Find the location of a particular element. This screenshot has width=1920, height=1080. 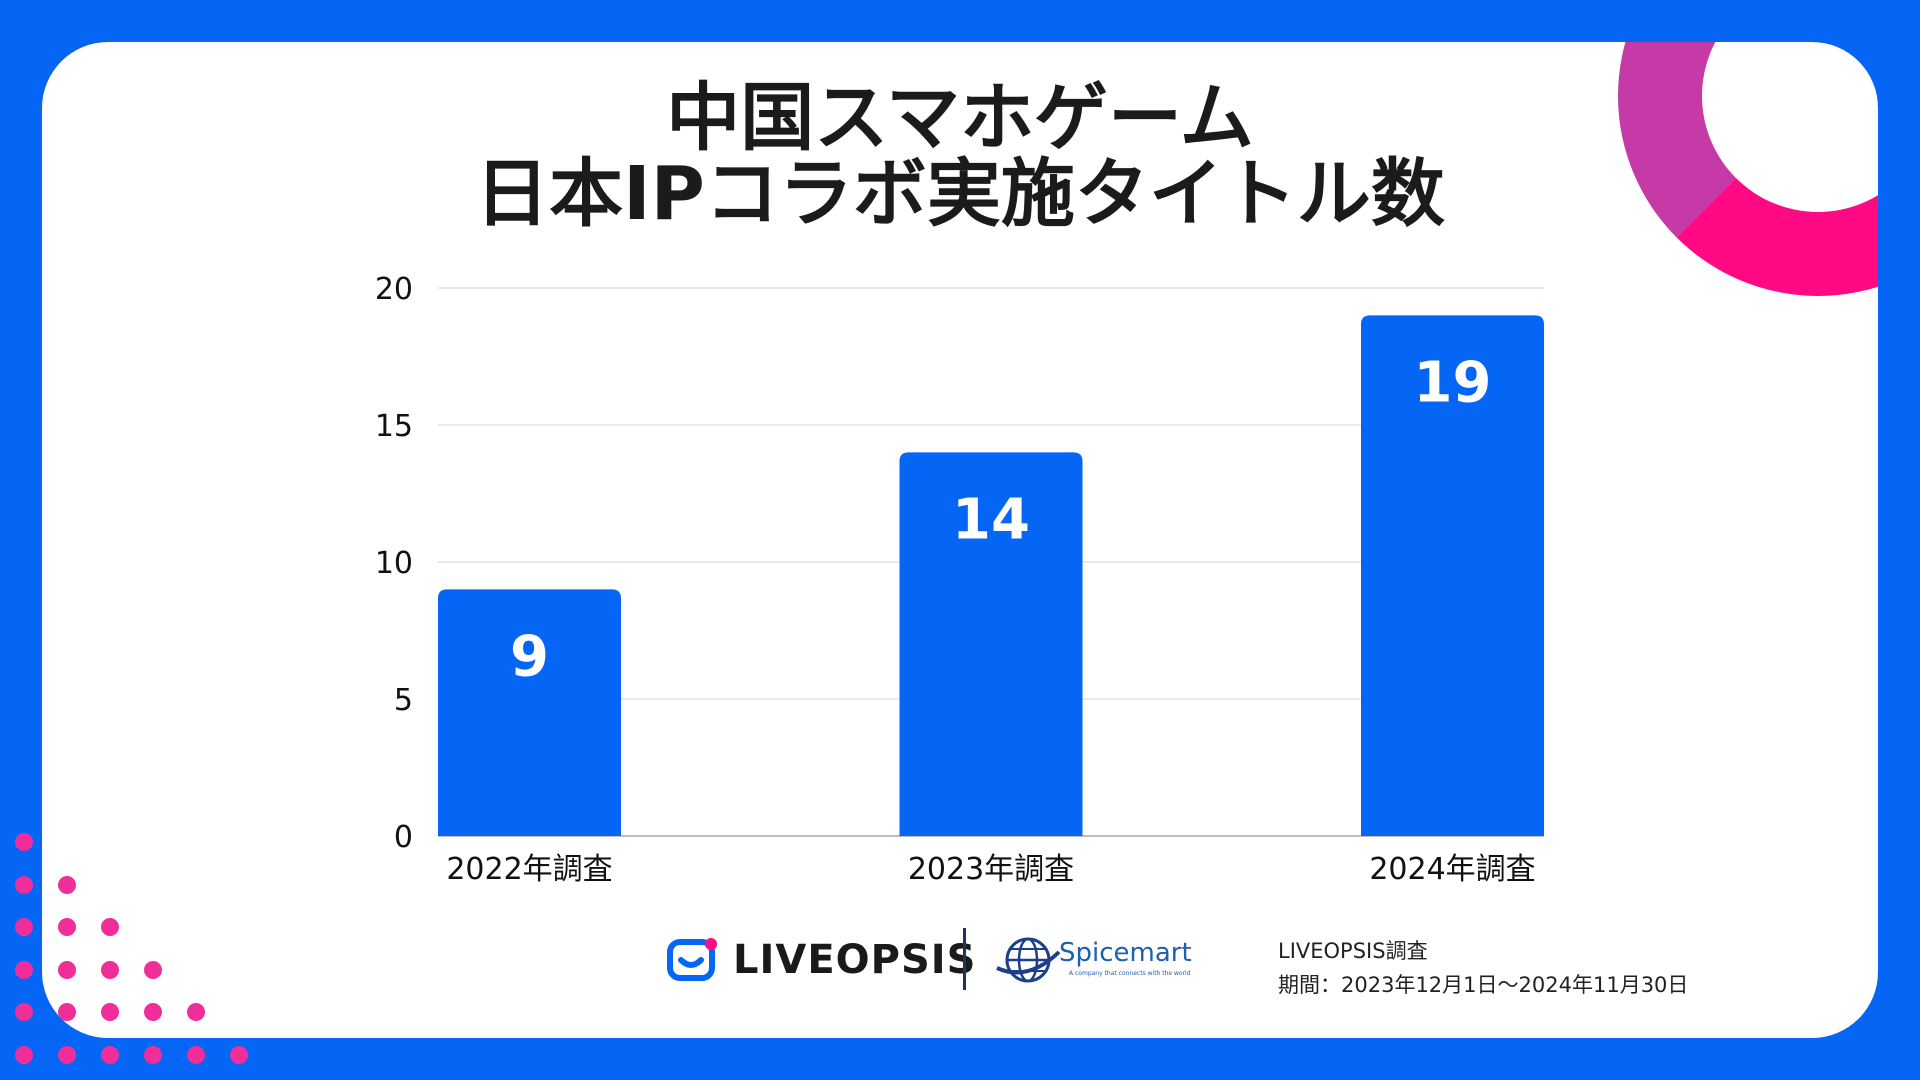

logo-divider is located at coordinates (964, 959).